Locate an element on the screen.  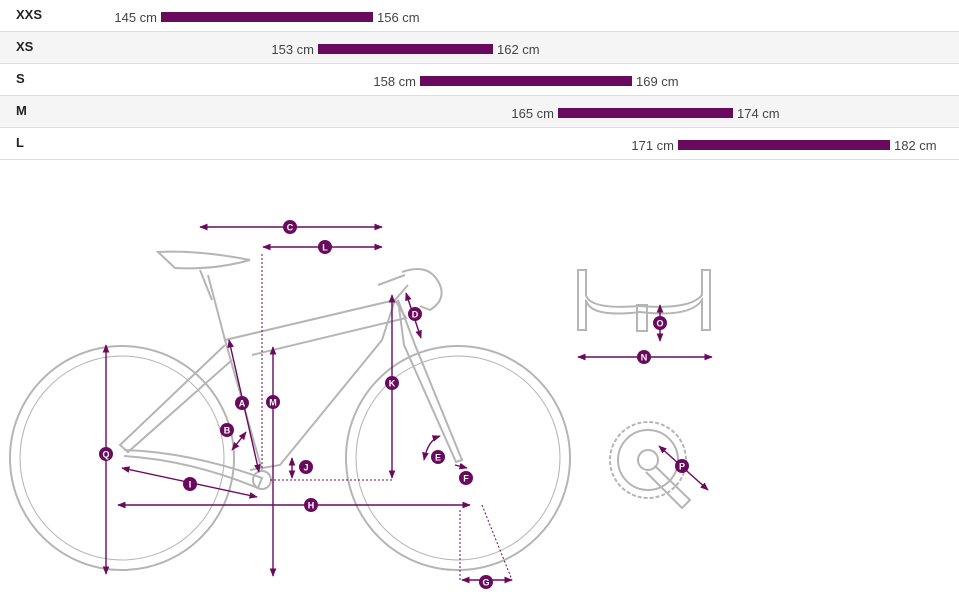
min-height: 158 cm is located at coordinates (394, 81).